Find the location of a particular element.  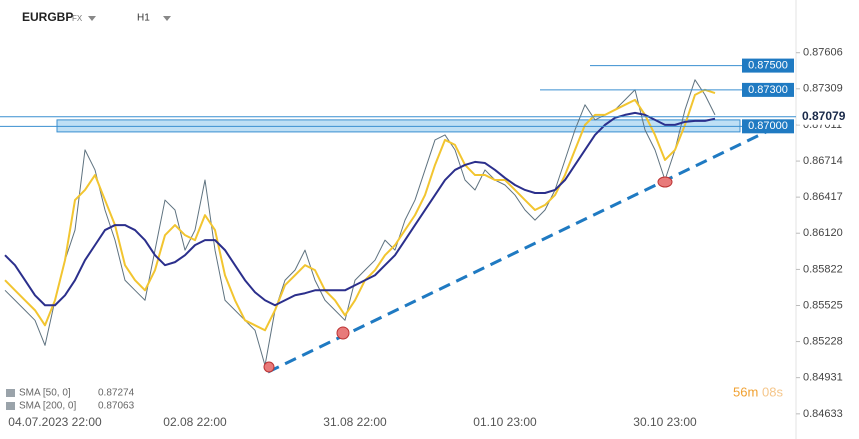

level-label: 0.87300 is located at coordinates (768, 90).